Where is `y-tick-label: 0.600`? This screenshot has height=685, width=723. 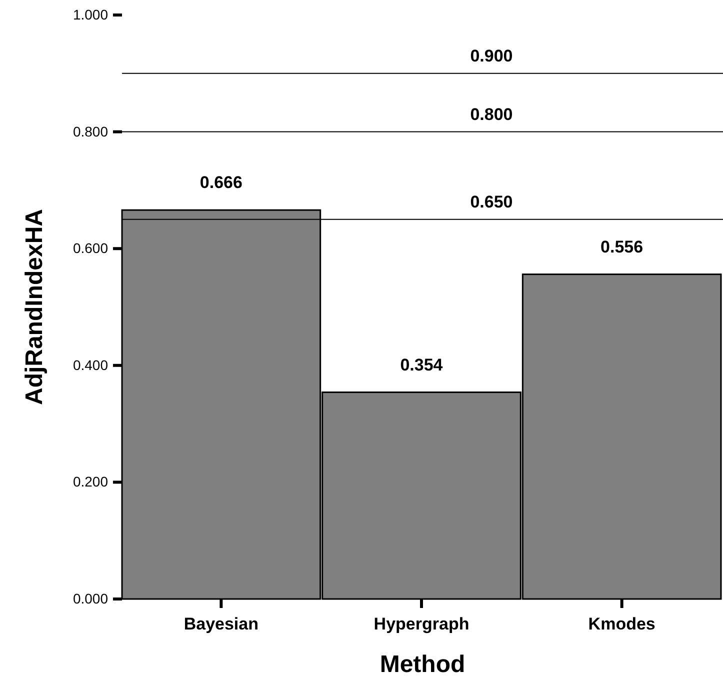 y-tick-label: 0.600 is located at coordinates (90, 248).